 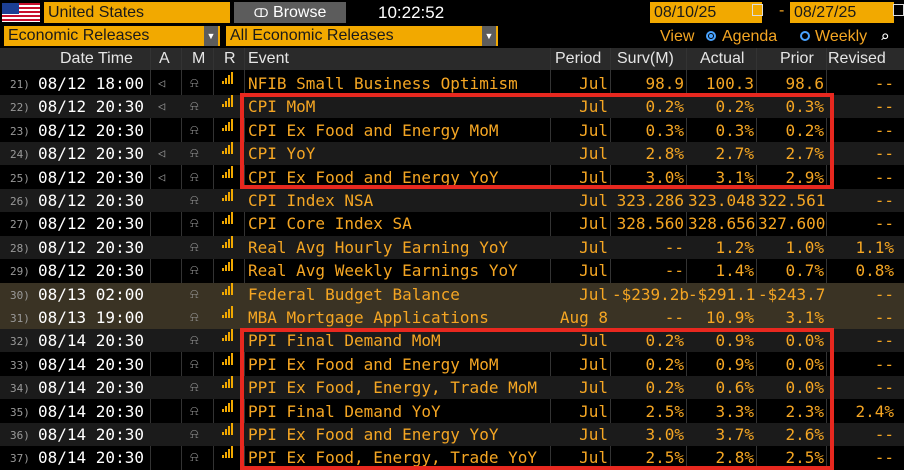 I want to click on prior-value: 3.1%, so click(x=804, y=317).